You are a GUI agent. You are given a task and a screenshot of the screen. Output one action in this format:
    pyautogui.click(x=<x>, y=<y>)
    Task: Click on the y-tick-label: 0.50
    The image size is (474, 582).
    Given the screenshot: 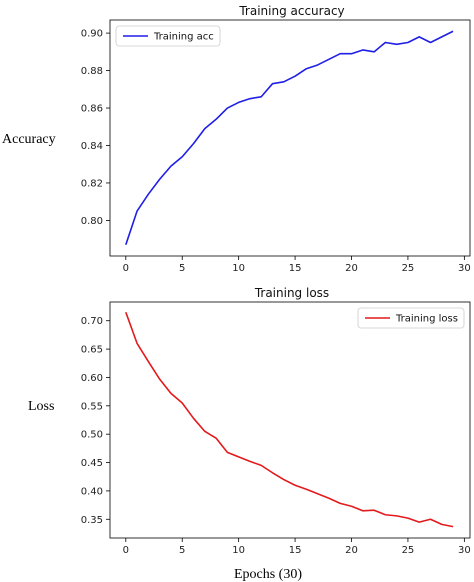 What is the action you would take?
    pyautogui.click(x=92, y=435)
    